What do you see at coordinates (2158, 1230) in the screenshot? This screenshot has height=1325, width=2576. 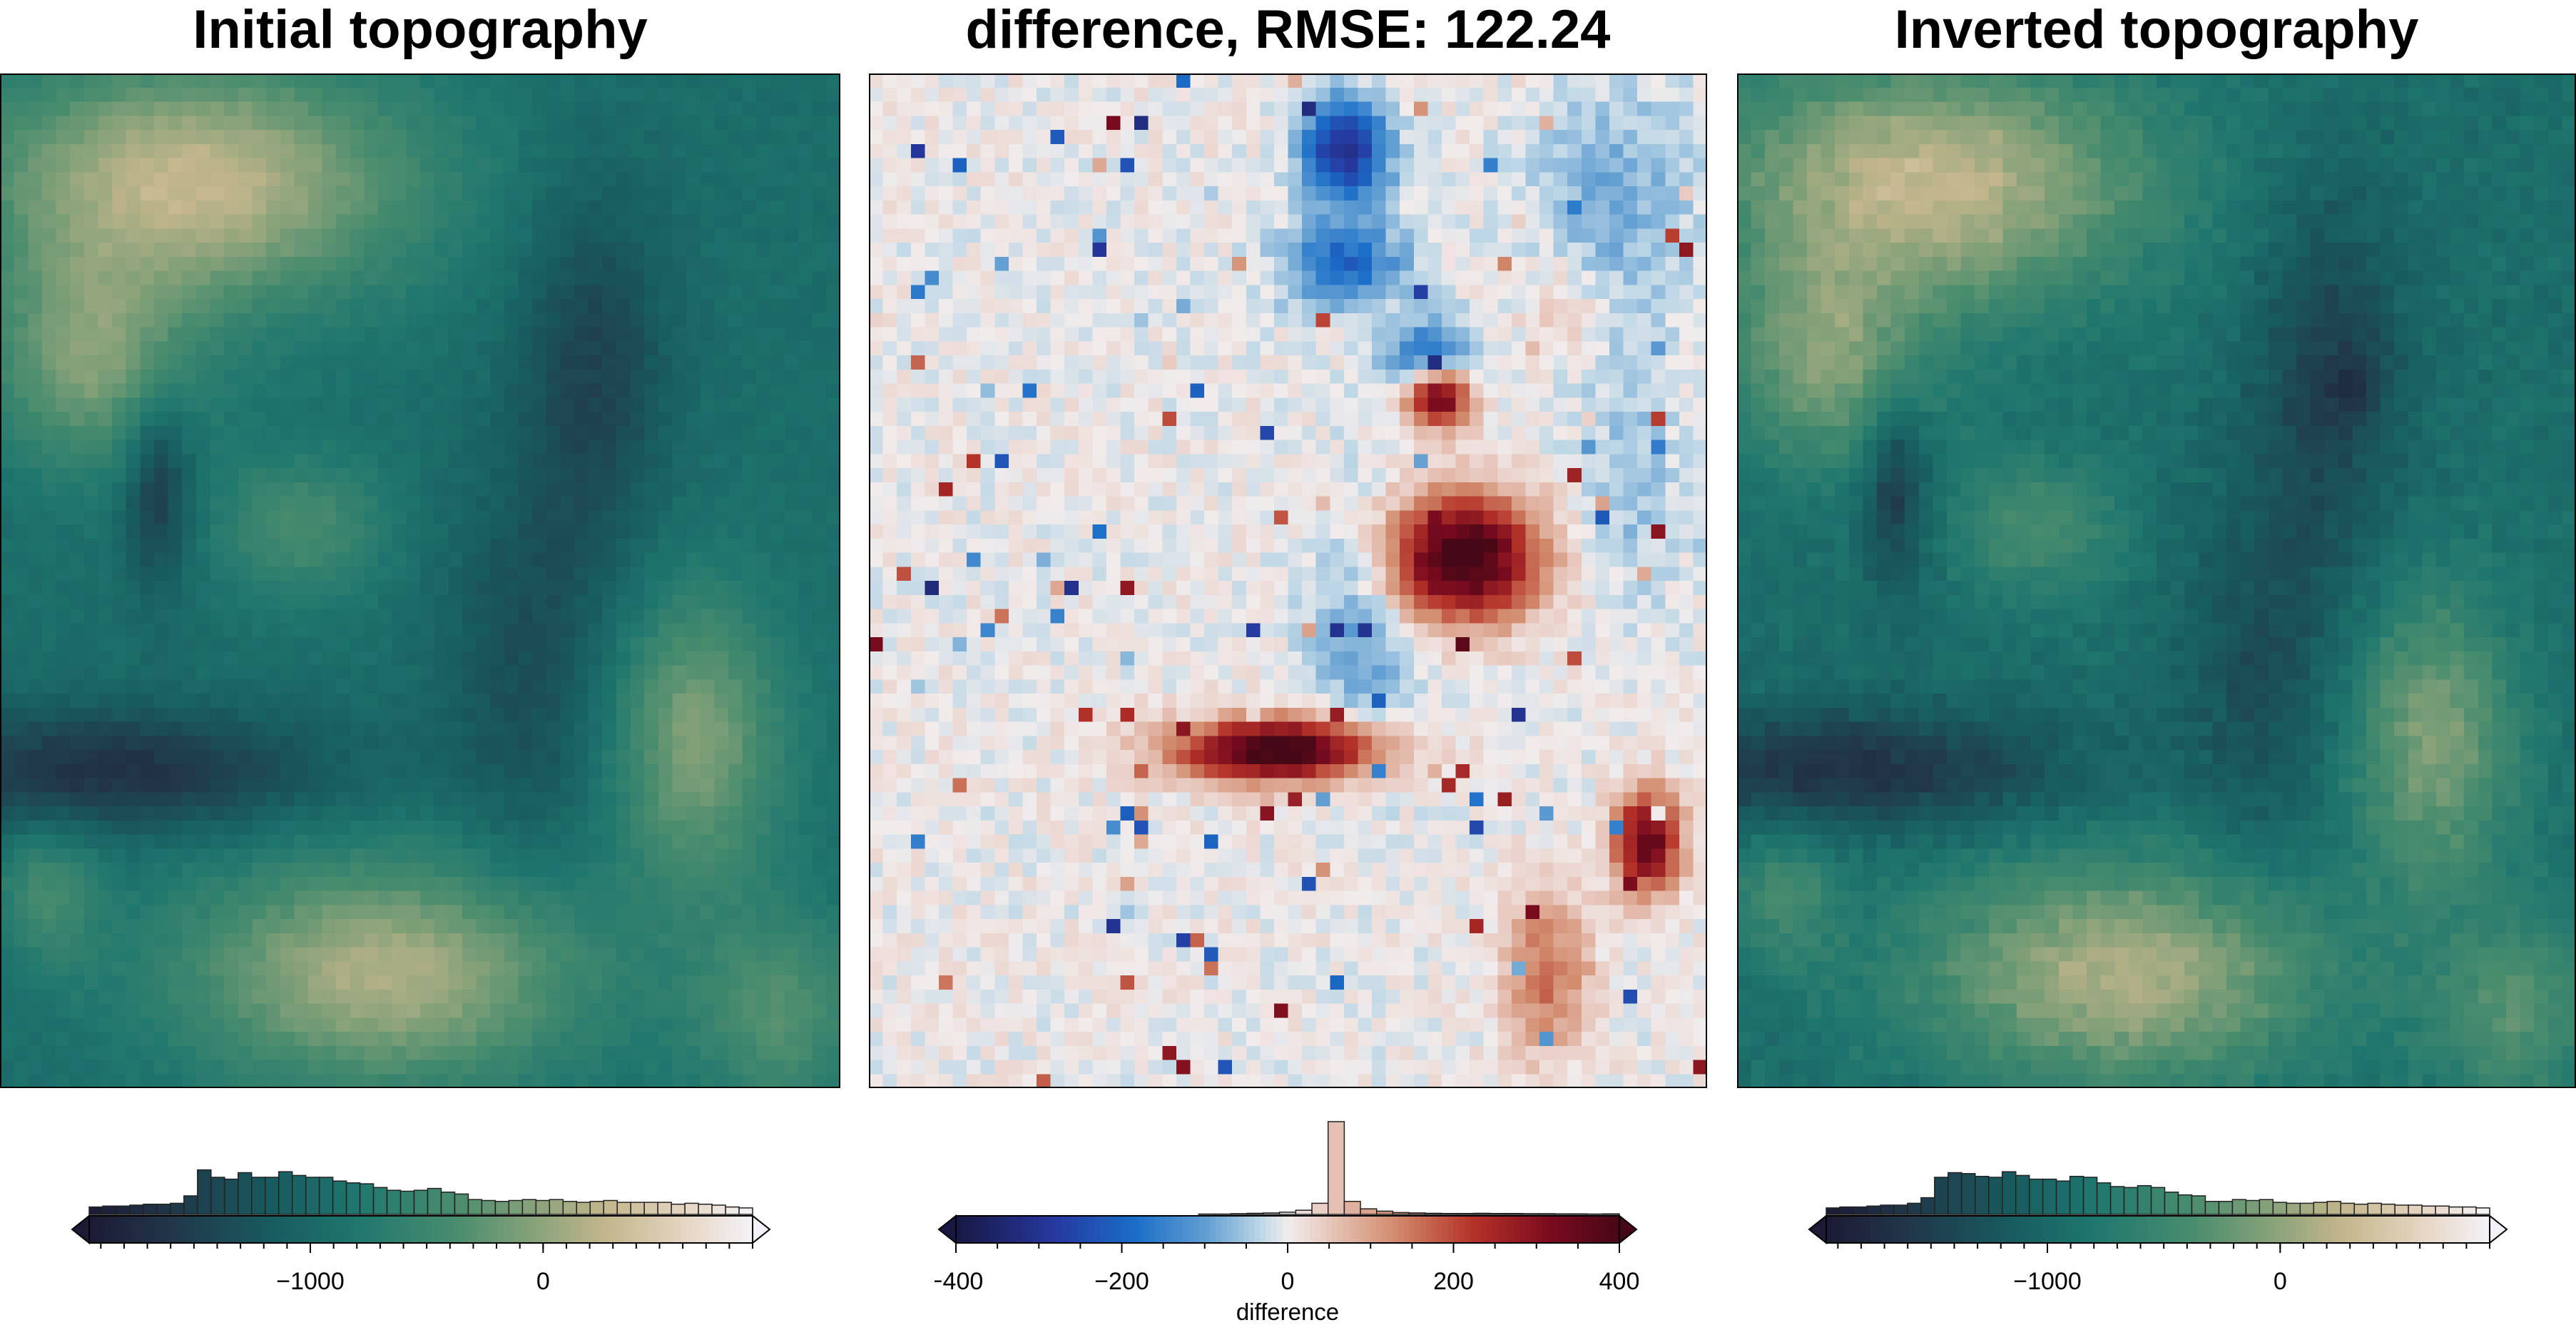 I see `colorbar-inverted-frame` at bounding box center [2158, 1230].